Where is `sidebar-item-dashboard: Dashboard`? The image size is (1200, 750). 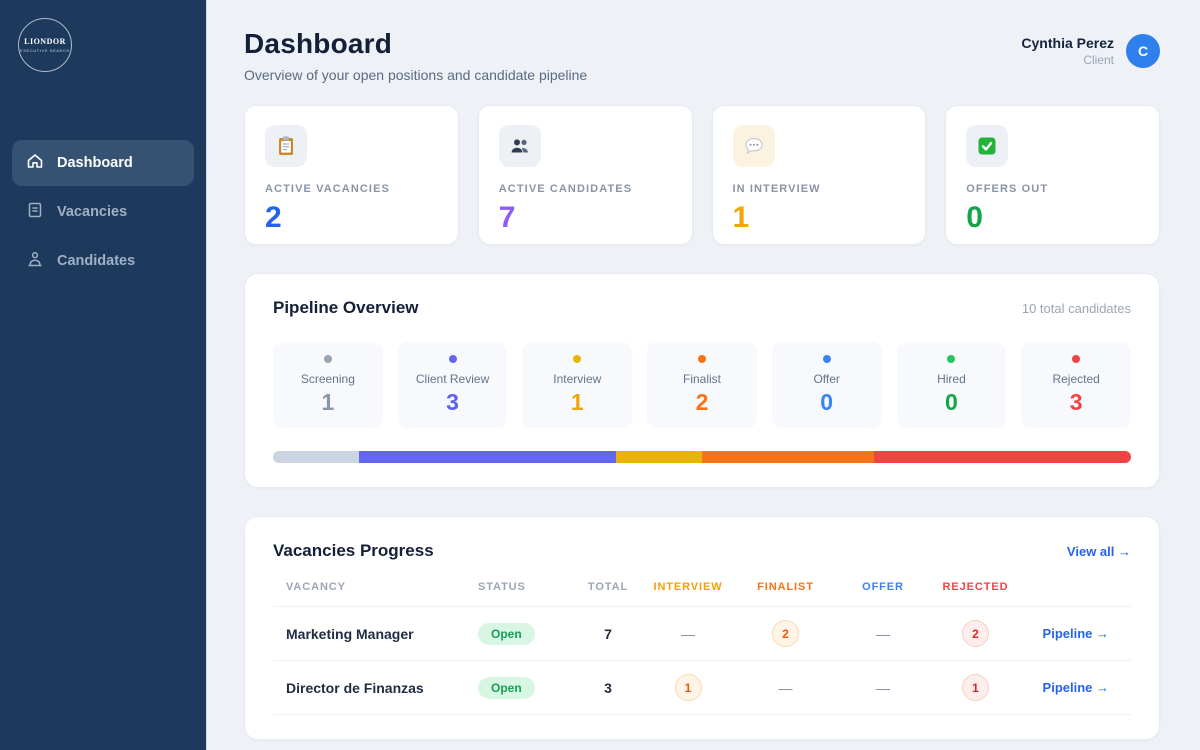
sidebar-item-dashboard: Dashboard is located at coordinates (103, 163).